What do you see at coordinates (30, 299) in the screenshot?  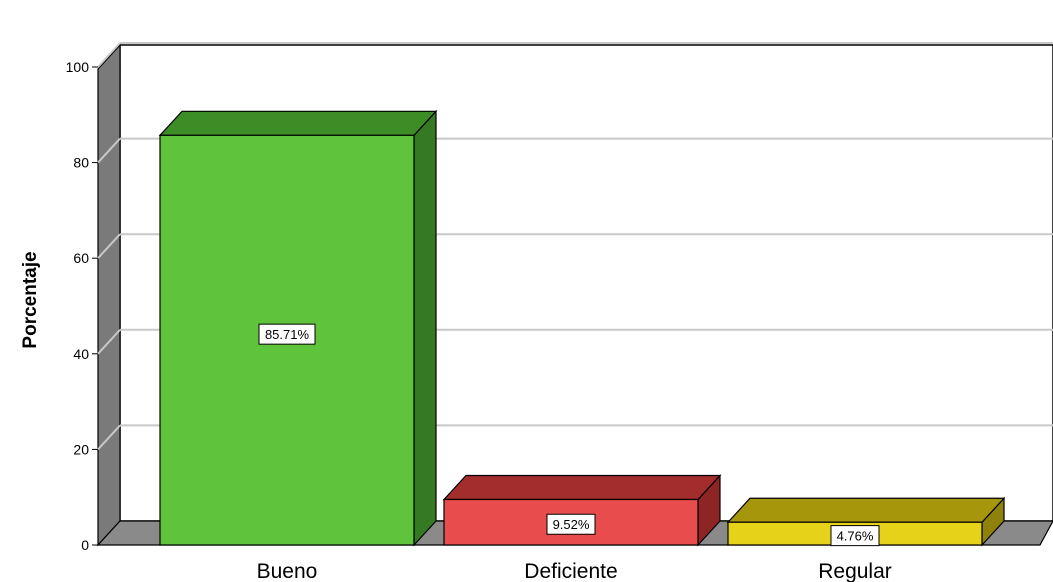 I see `y-axis-title: Porcentaje` at bounding box center [30, 299].